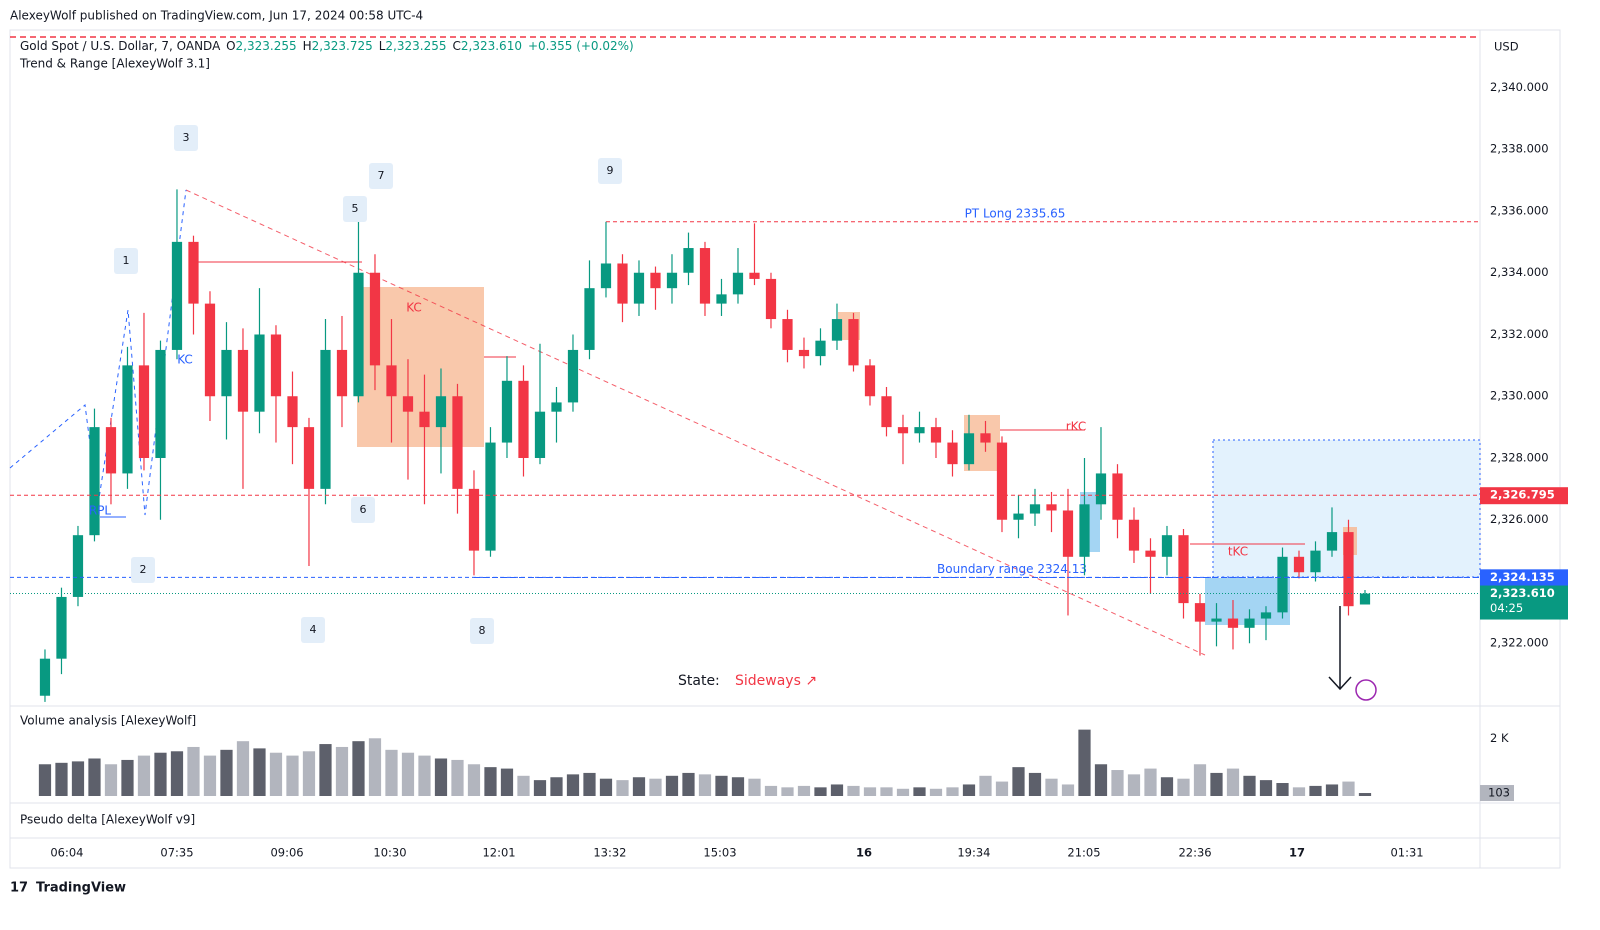 Image resolution: width=1600 pixels, height=930 pixels. What do you see at coordinates (482, 630) in the screenshot?
I see `pivot-label: 8` at bounding box center [482, 630].